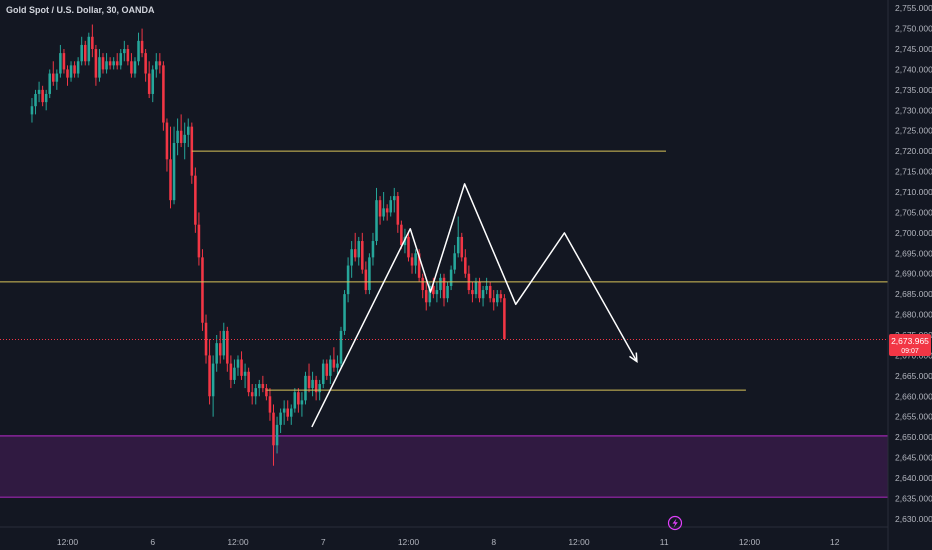  Describe the element at coordinates (675, 523) in the screenshot. I see `lightning-icon` at that location.